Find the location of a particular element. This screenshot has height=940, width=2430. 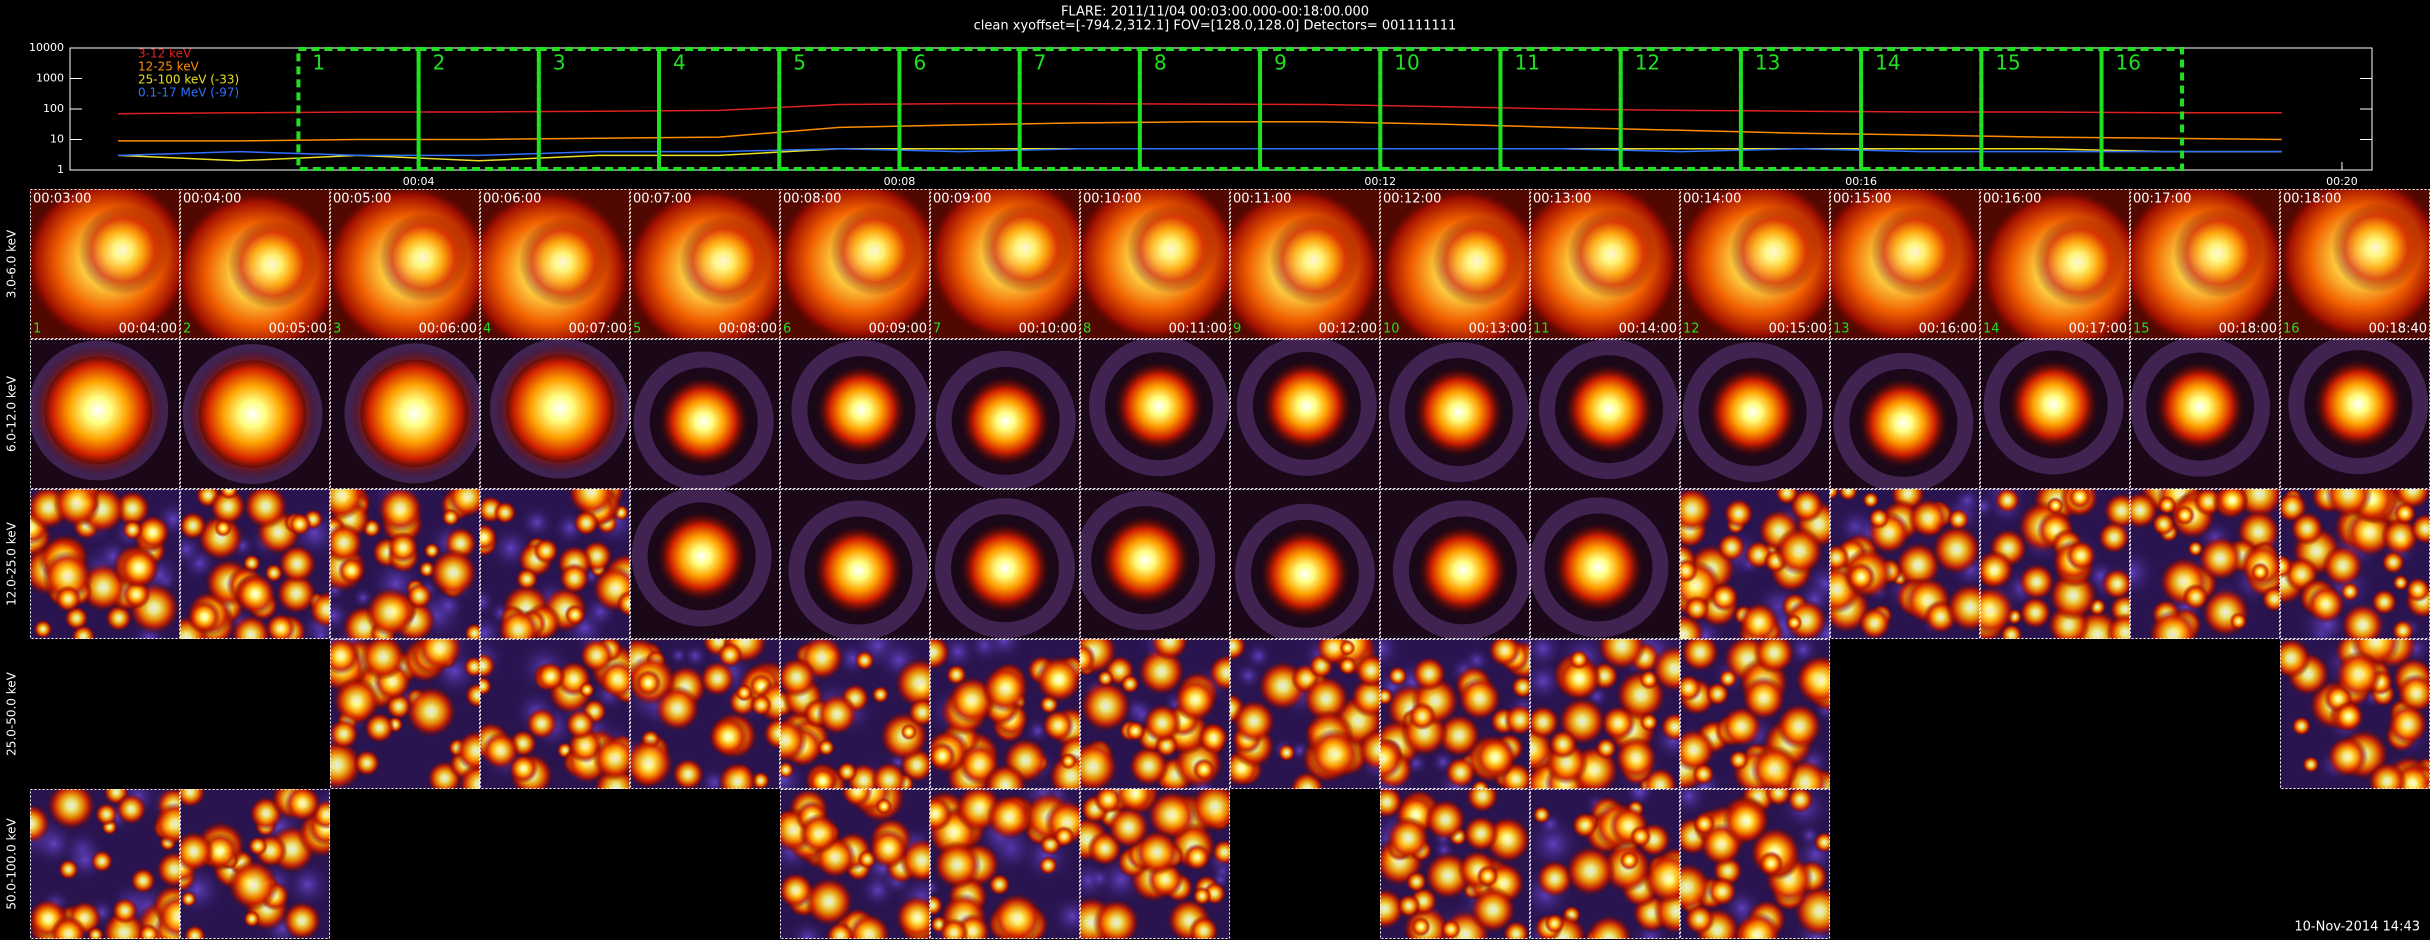

panel-index: 6 is located at coordinates (787, 329).